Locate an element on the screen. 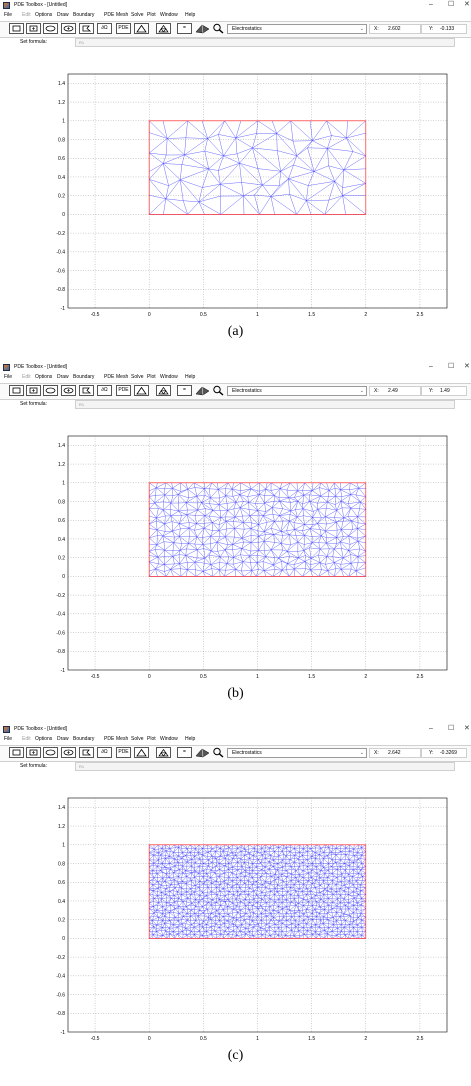  x-tick-label: 2 is located at coordinates (365, 315).